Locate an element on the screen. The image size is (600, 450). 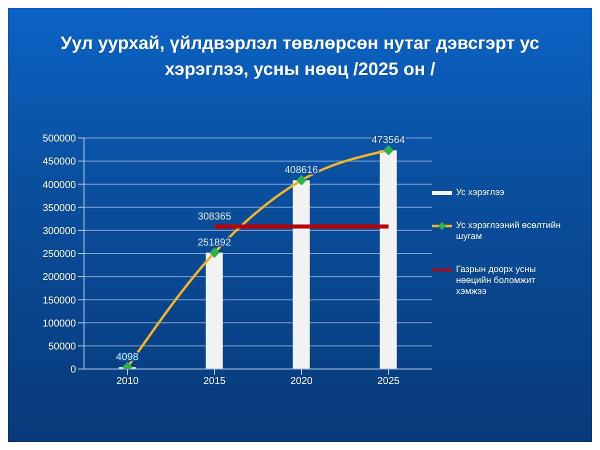
data-label: 408616 is located at coordinates (301, 170).